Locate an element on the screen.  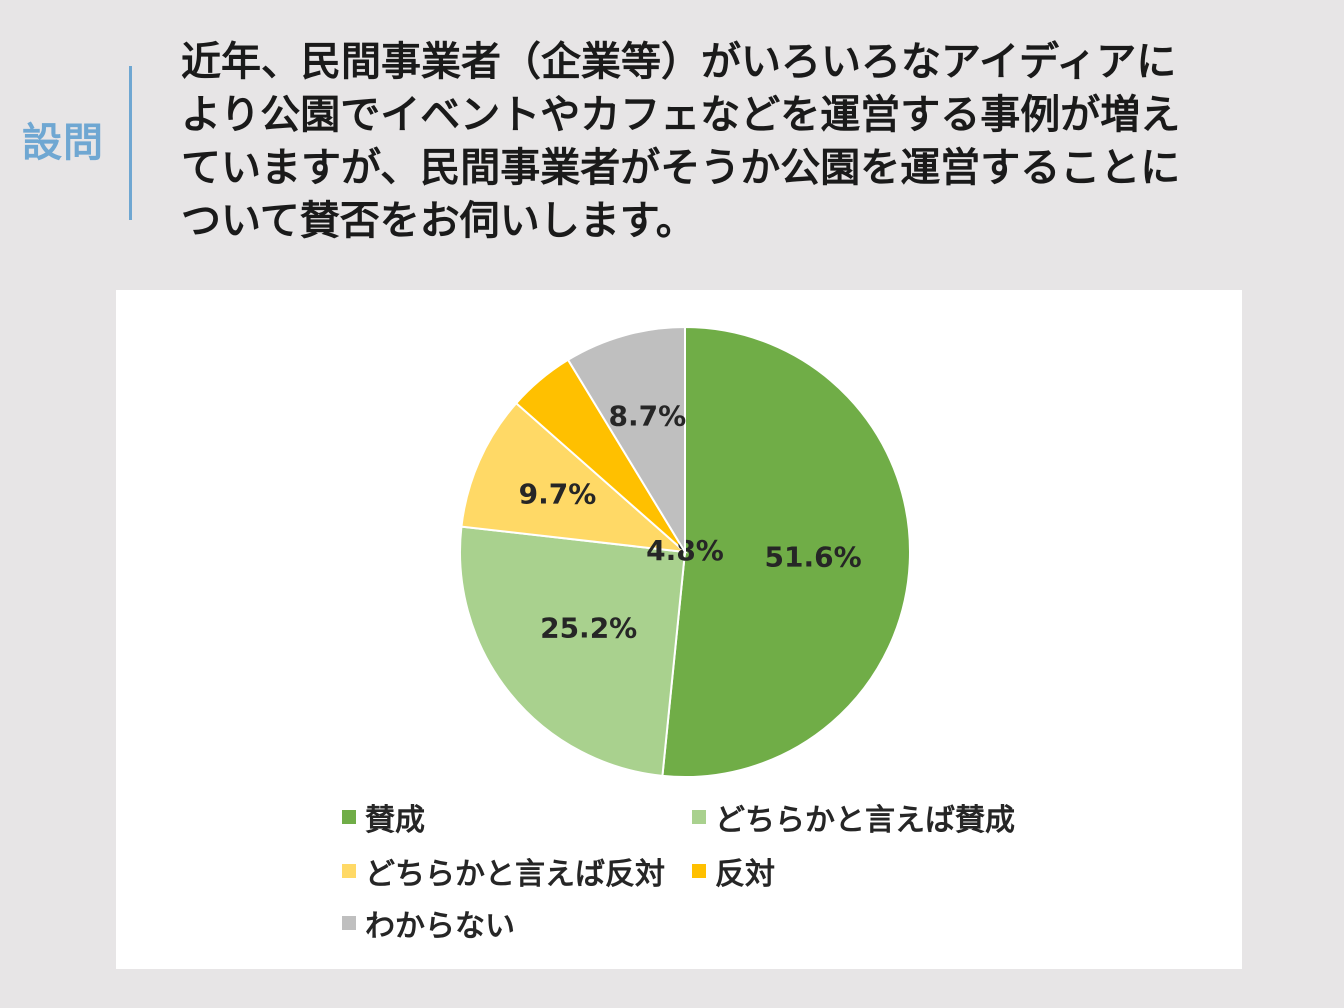
data-label-1: 25.2% is located at coordinates (588, 628).